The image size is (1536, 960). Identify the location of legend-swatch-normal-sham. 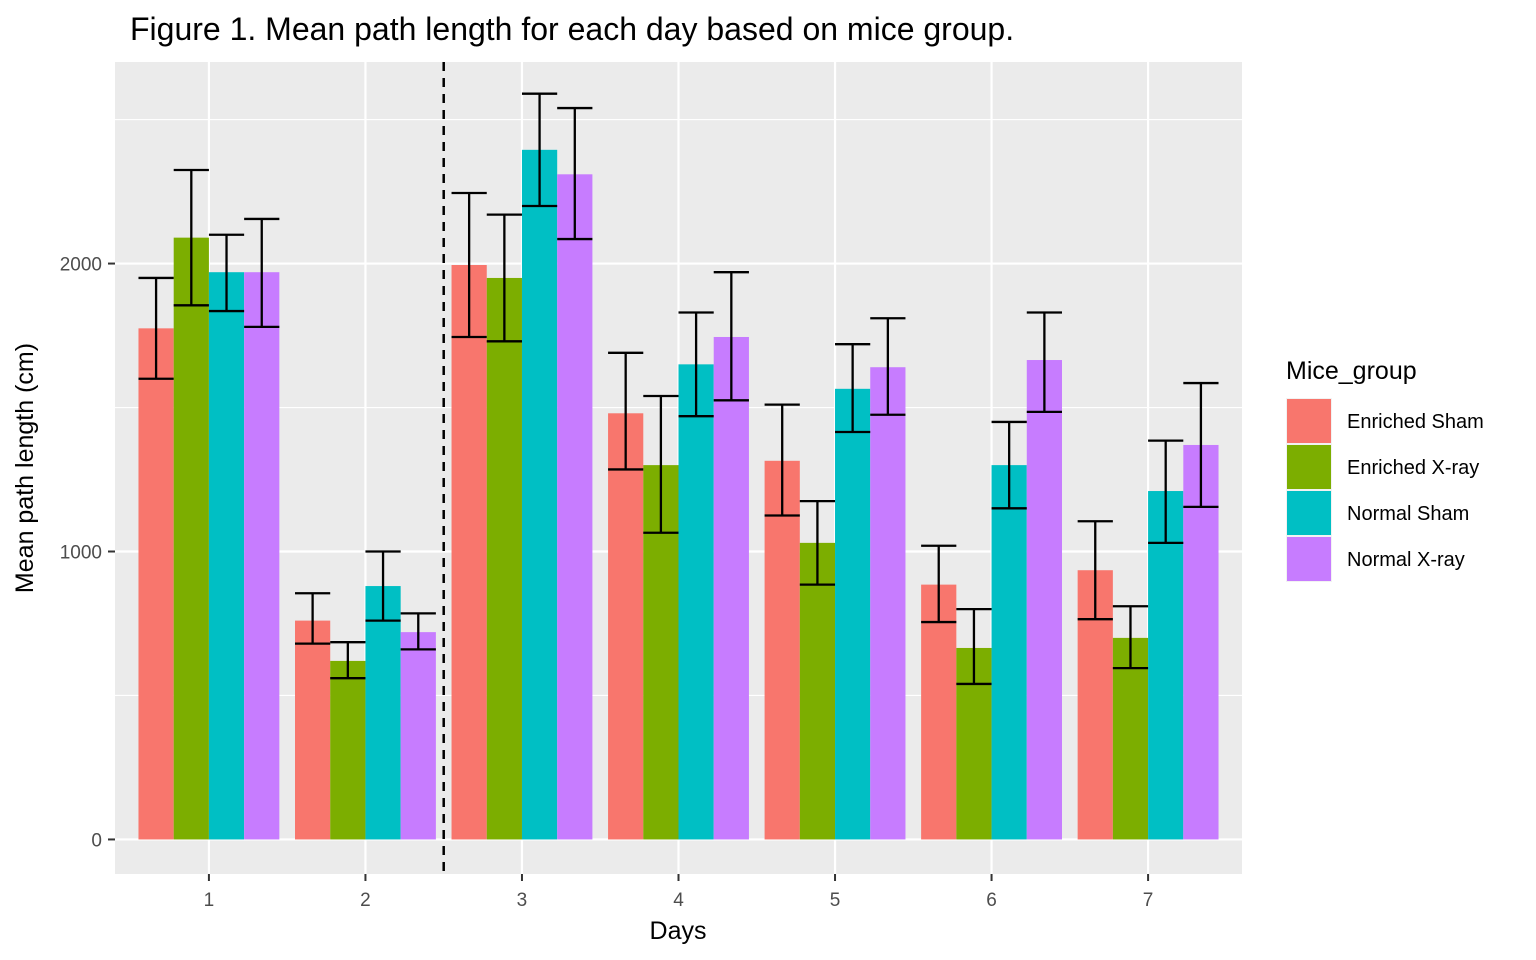
(1309, 513).